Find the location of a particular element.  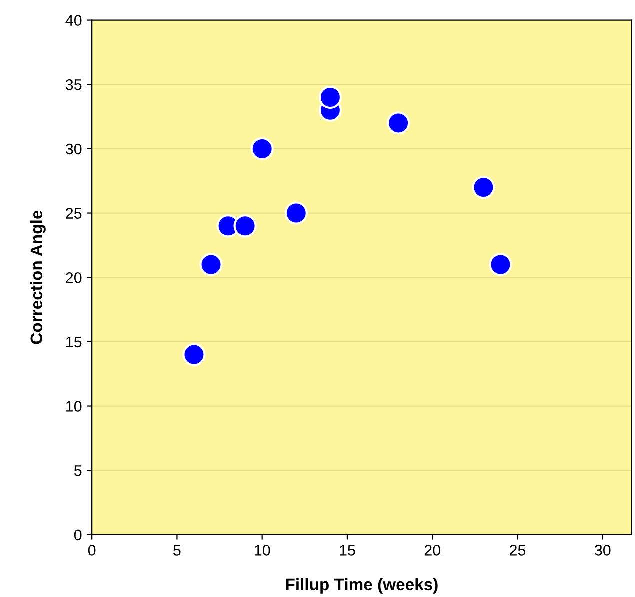

y-tick-label: 0 is located at coordinates (78, 535).